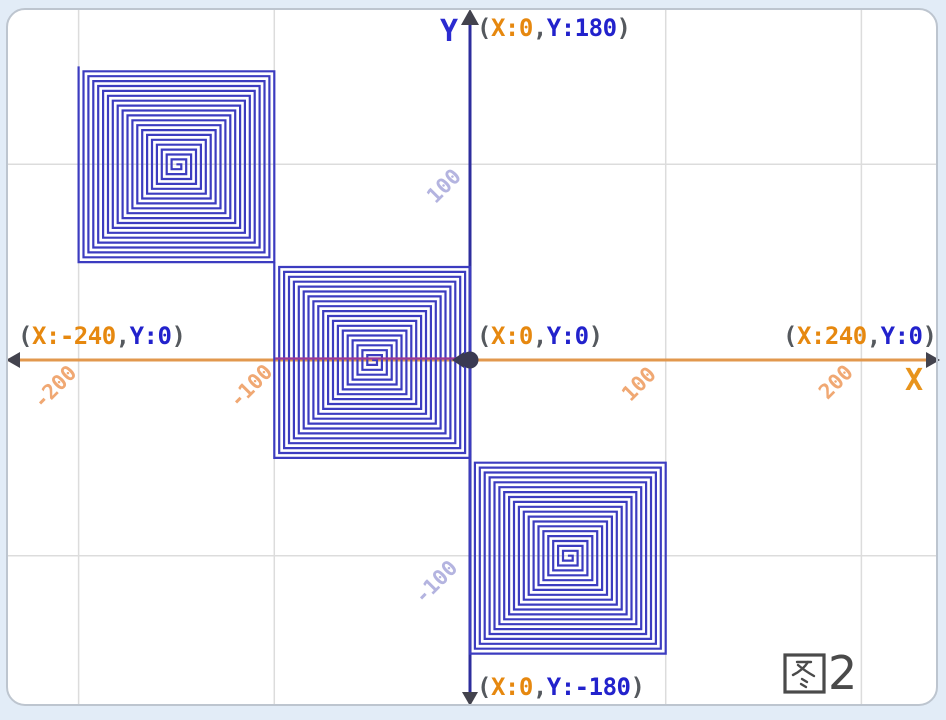 The width and height of the screenshot is (946, 720). What do you see at coordinates (458, 360) in the screenshot?
I see `origin-pointer` at bounding box center [458, 360].